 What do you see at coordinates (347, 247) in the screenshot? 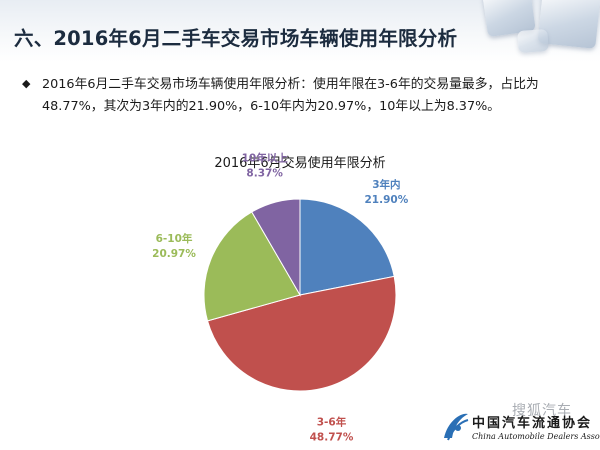
I see `pie-slice-within-3-years` at bounding box center [347, 247].